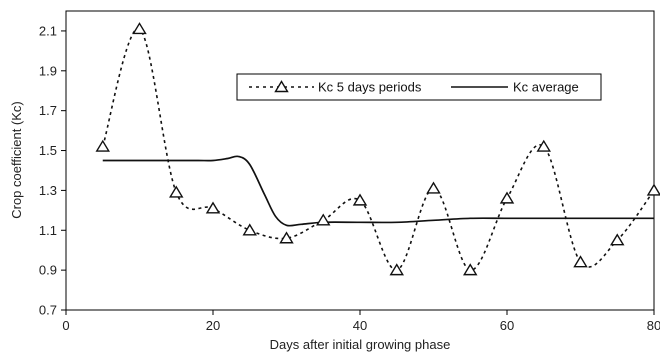 The image size is (660, 352). Describe the element at coordinates (48, 150) in the screenshot. I see `y-tick-label: 1.5` at that location.